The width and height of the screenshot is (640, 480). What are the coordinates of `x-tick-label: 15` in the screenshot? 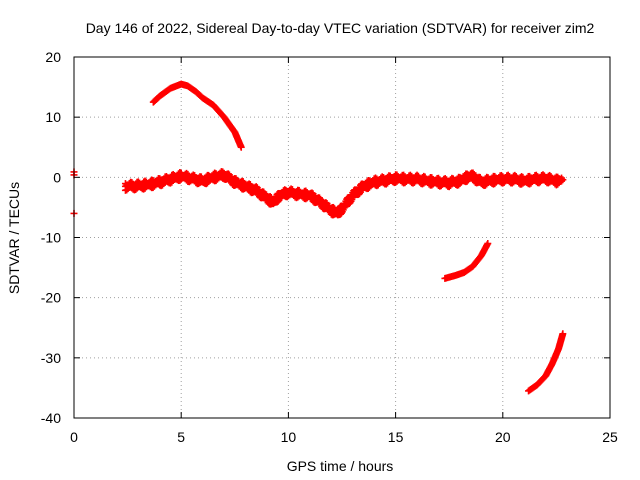 It's located at (396, 437).